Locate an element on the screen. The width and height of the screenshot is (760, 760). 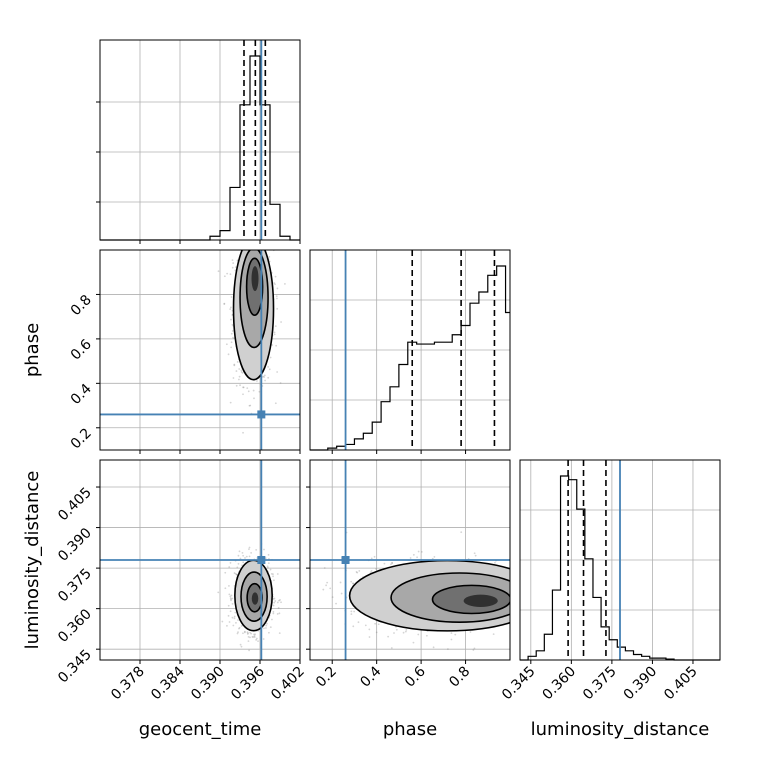
x-tick-label-luminosity-distance: 0.360 is located at coordinates (560, 684).